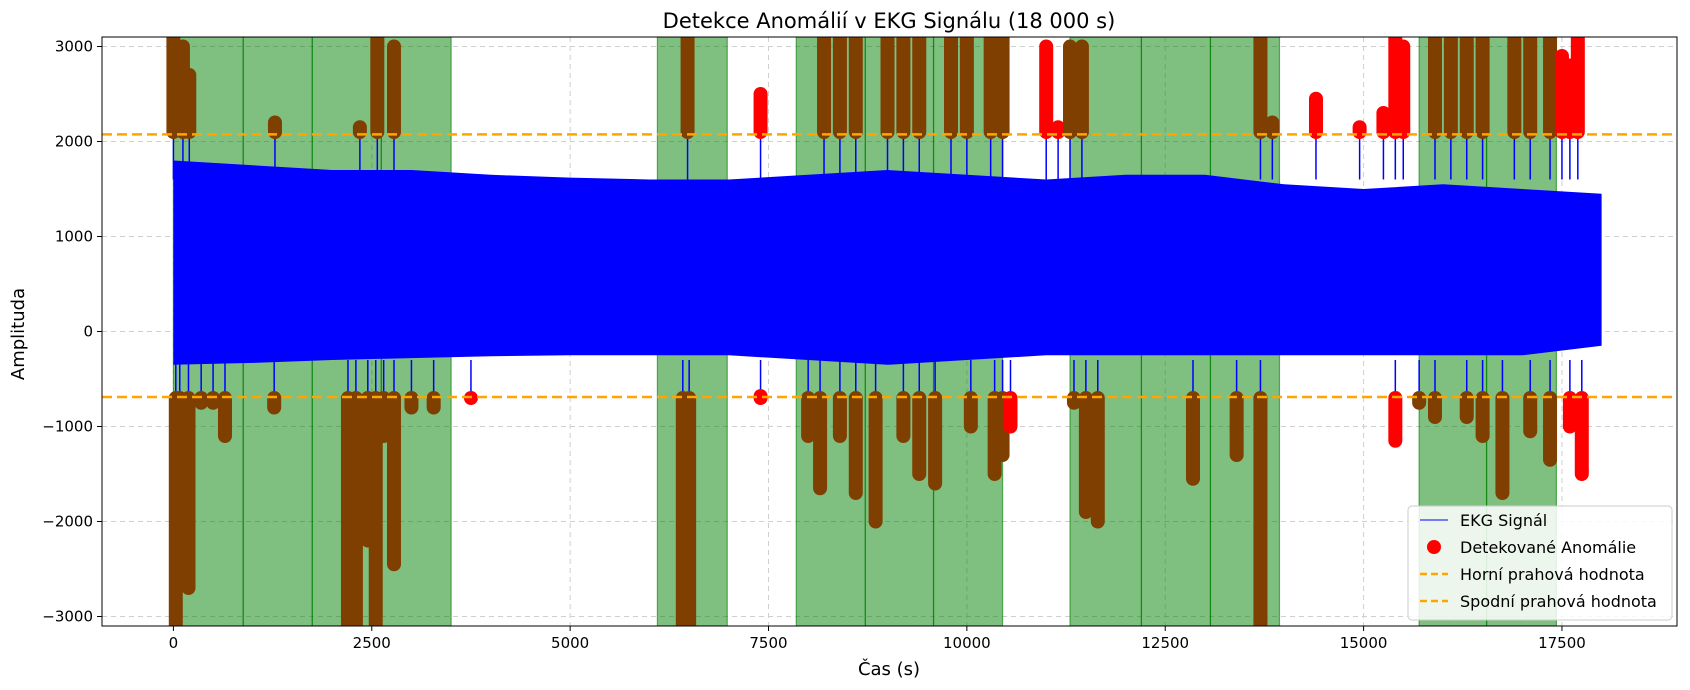 This screenshot has width=1690, height=690. What do you see at coordinates (74, 47) in the screenshot?
I see `y-tick-label: 3000` at bounding box center [74, 47].